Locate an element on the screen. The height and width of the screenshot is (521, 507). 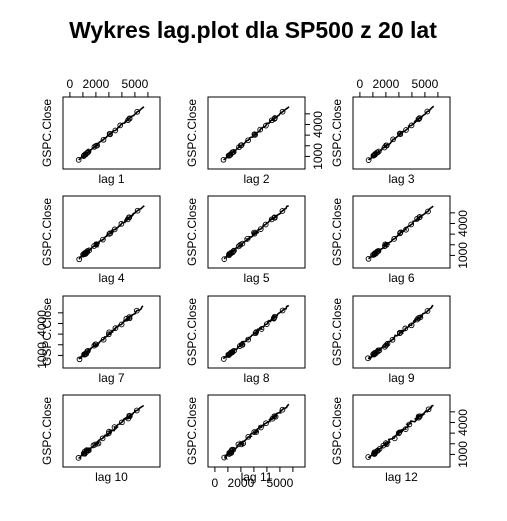
lag-panel-10: lag 10 GSPC.Close is located at coordinates (100, 439).